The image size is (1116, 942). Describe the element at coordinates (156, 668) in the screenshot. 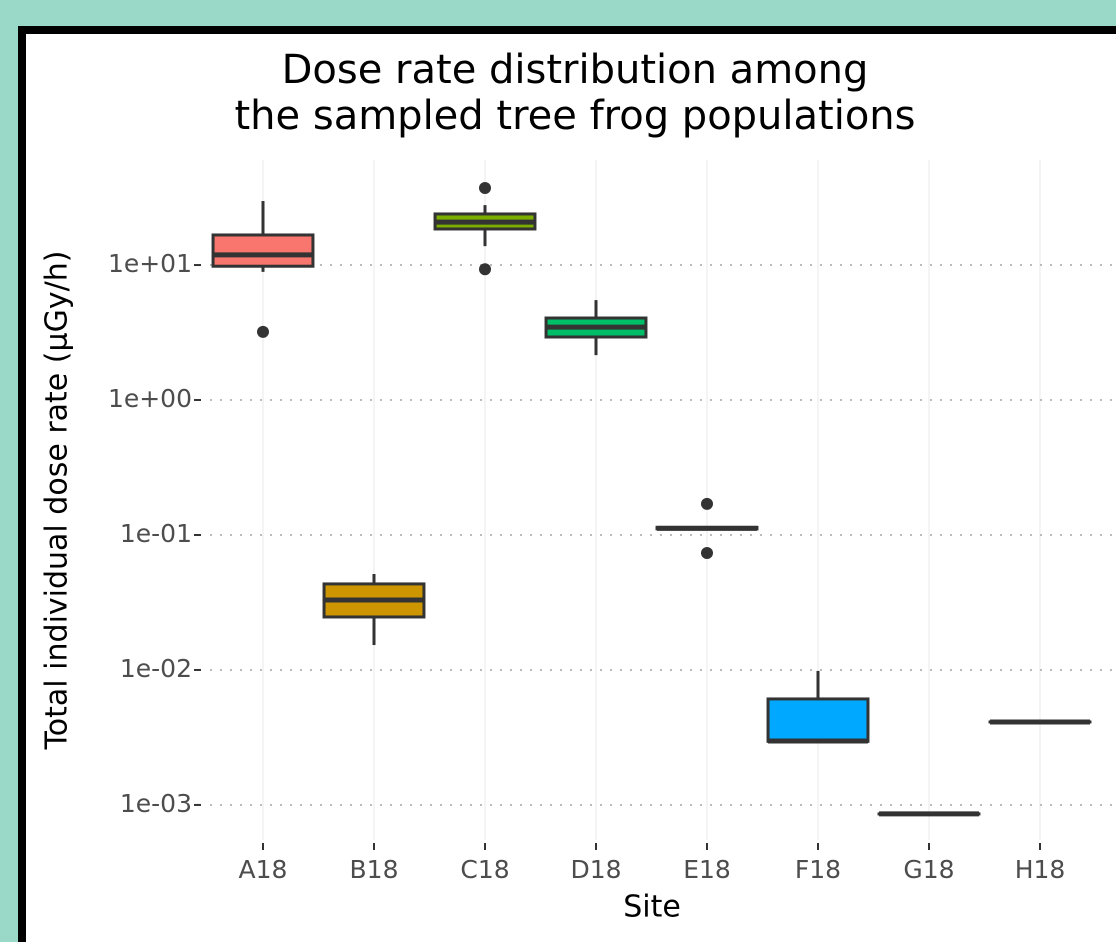

I see `y-tick-label: 1e-02` at that location.